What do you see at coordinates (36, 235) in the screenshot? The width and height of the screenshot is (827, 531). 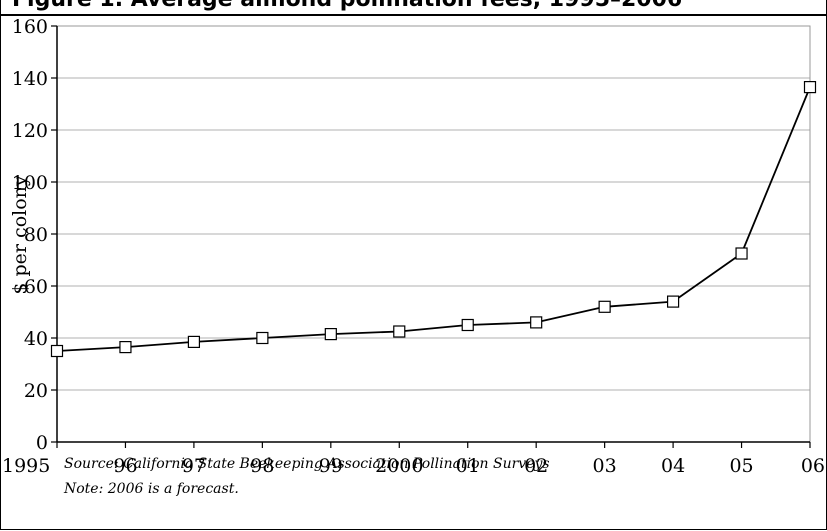 I see `y-tick-label: 80` at bounding box center [36, 235].